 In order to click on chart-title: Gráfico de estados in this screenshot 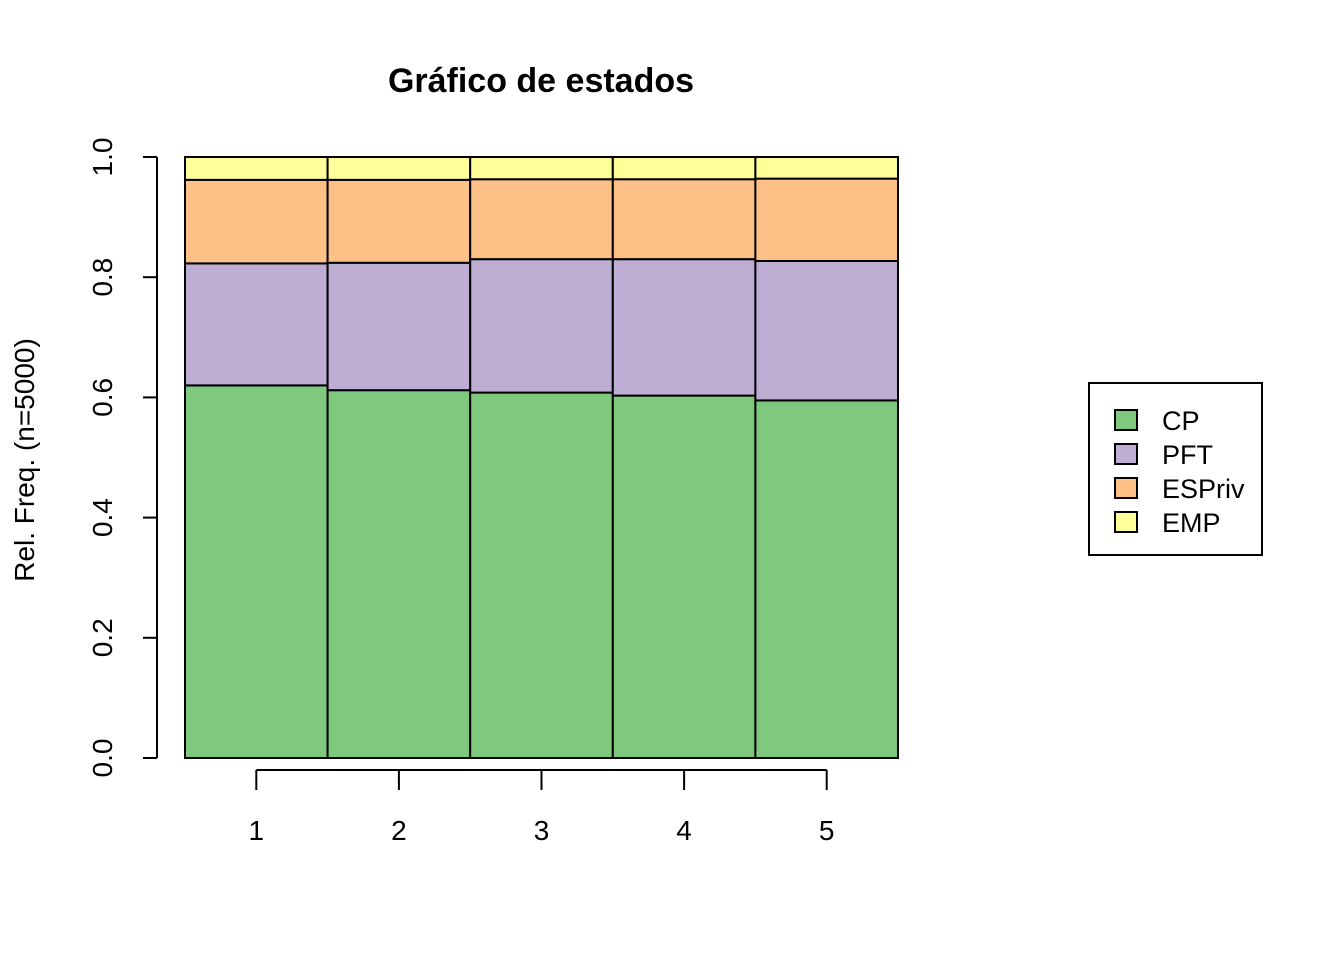, I will do `click(541, 81)`.